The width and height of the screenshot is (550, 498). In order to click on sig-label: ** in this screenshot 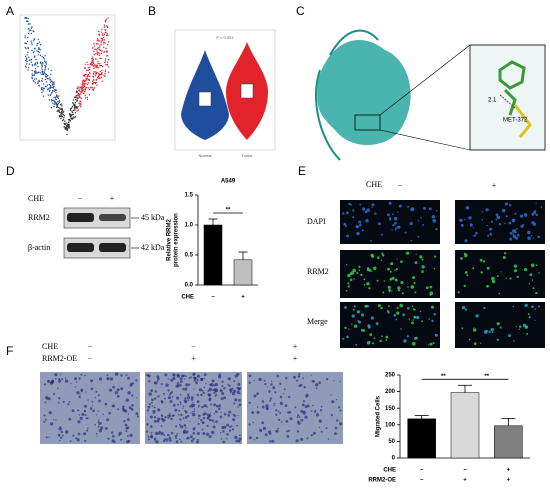, I will do `click(443, 377)`.